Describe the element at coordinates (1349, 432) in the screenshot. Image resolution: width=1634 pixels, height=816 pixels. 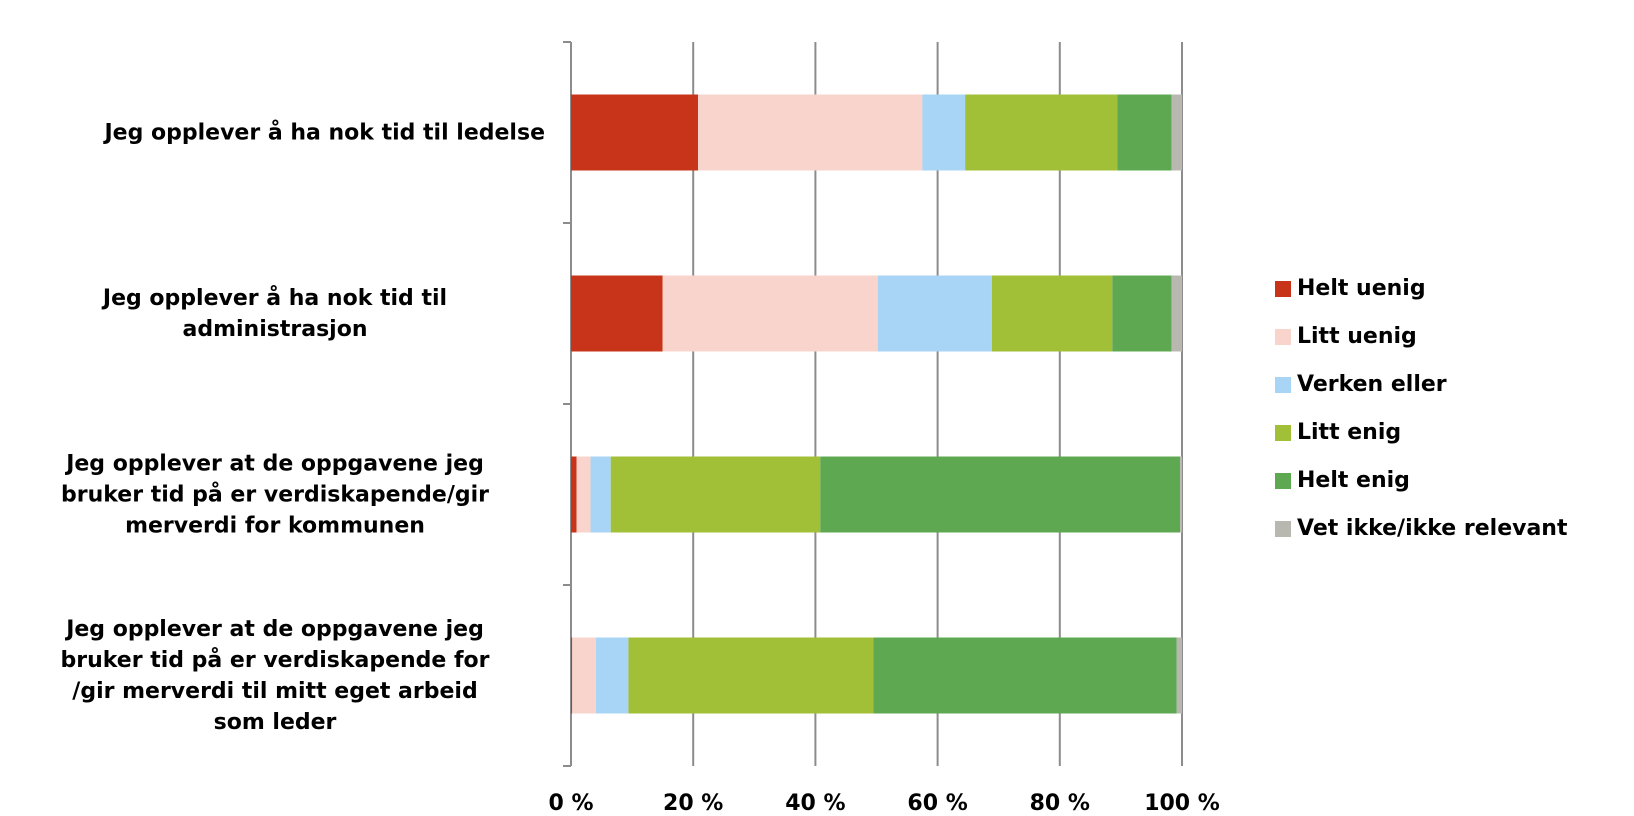
I see `legend-label: Litt enig` at that location.